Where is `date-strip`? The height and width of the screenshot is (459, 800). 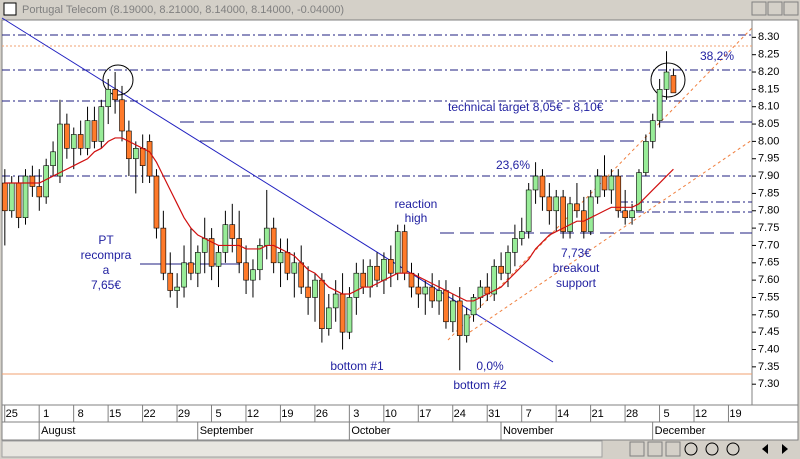
date-strip is located at coordinates (400, 413).